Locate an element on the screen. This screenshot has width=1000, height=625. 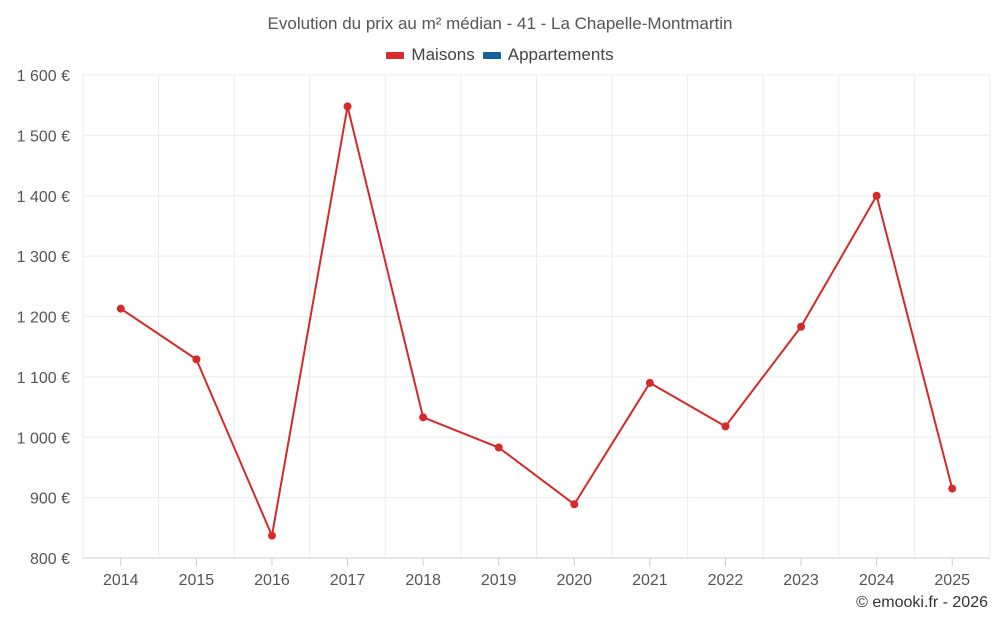
x-tick-label: 2025 is located at coordinates (952, 580).